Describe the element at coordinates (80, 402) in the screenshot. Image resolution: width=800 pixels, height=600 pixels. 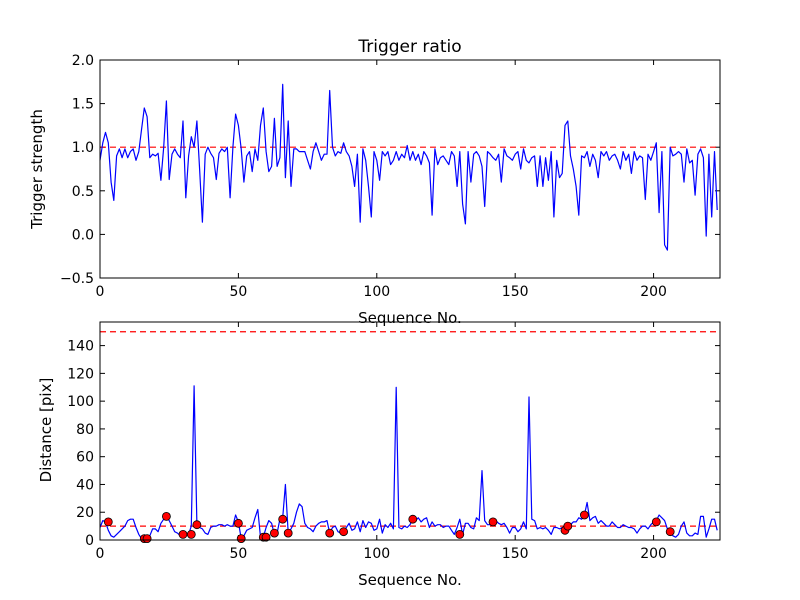
I see `y-tick-label: 100` at that location.